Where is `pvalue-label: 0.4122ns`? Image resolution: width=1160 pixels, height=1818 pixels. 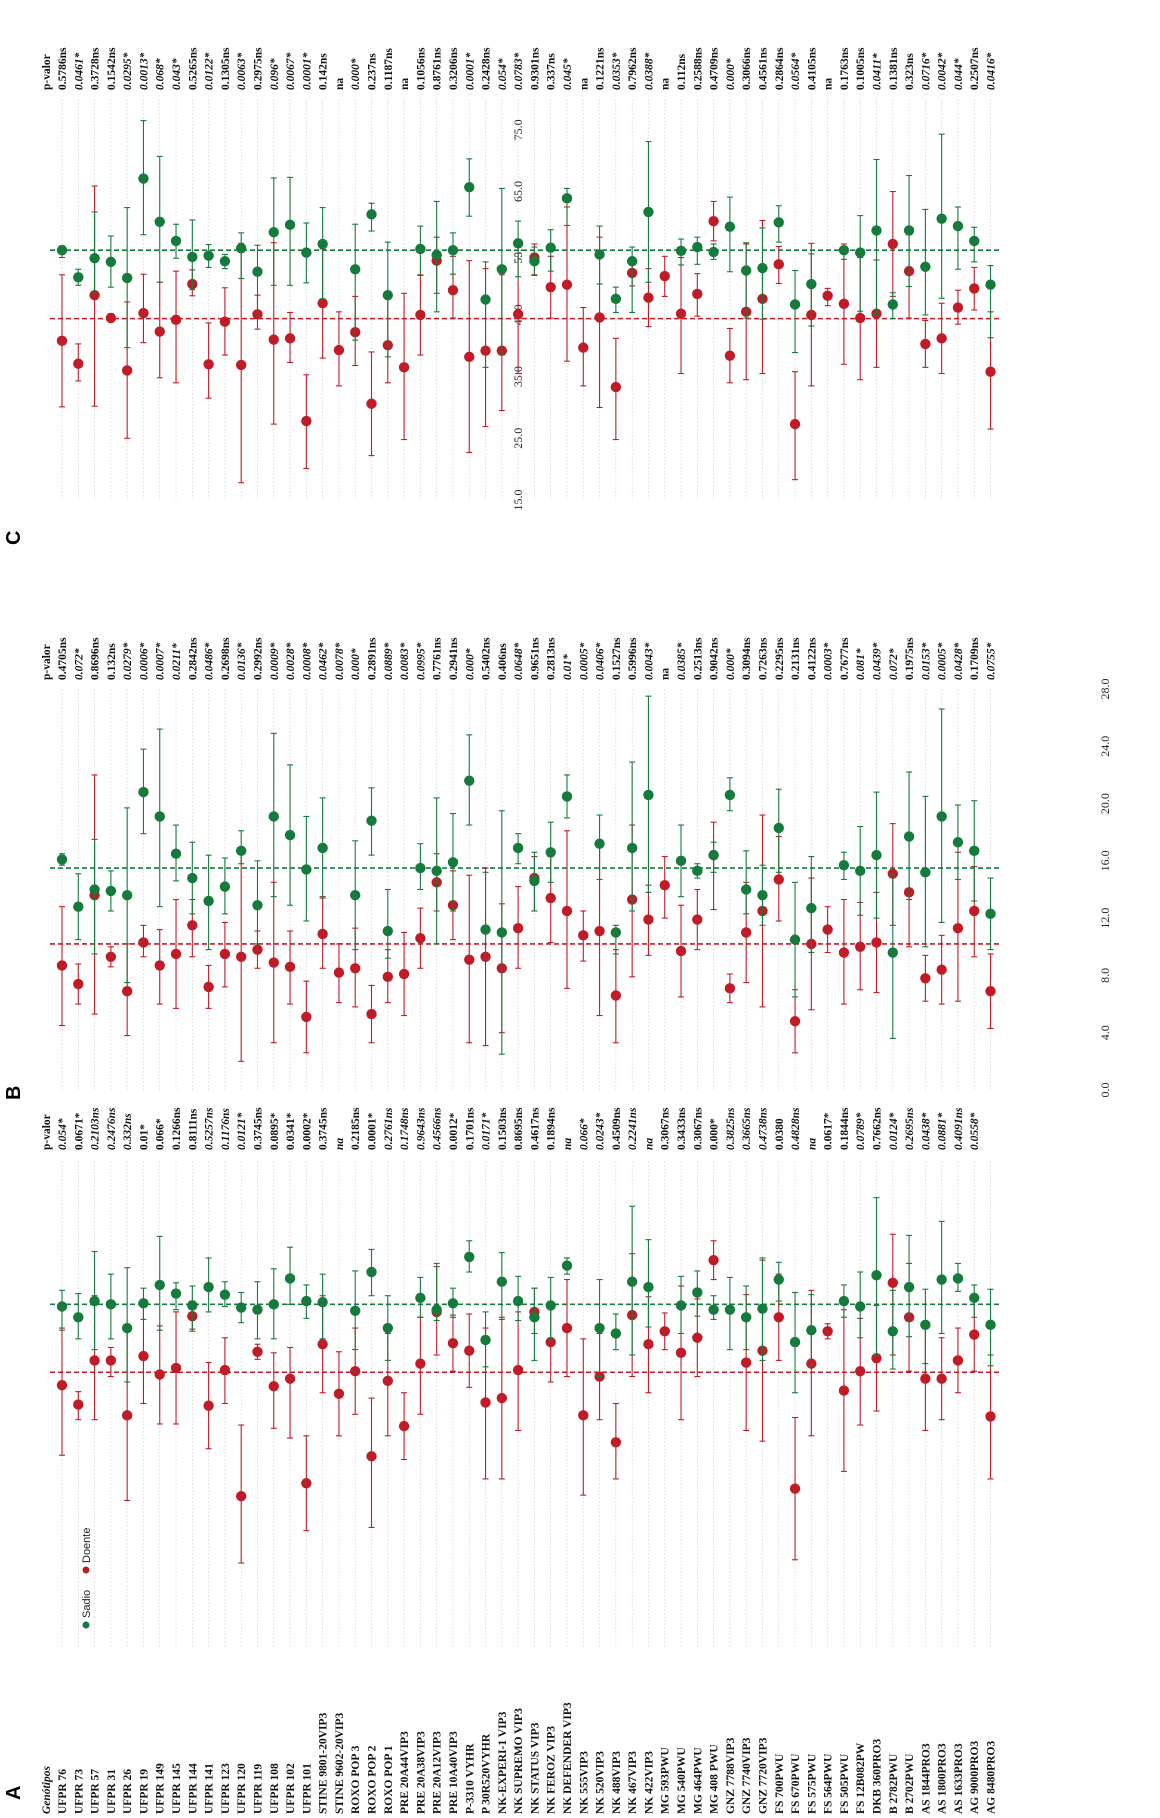 pvalue-label: 0.4122ns is located at coordinates (812, 658).